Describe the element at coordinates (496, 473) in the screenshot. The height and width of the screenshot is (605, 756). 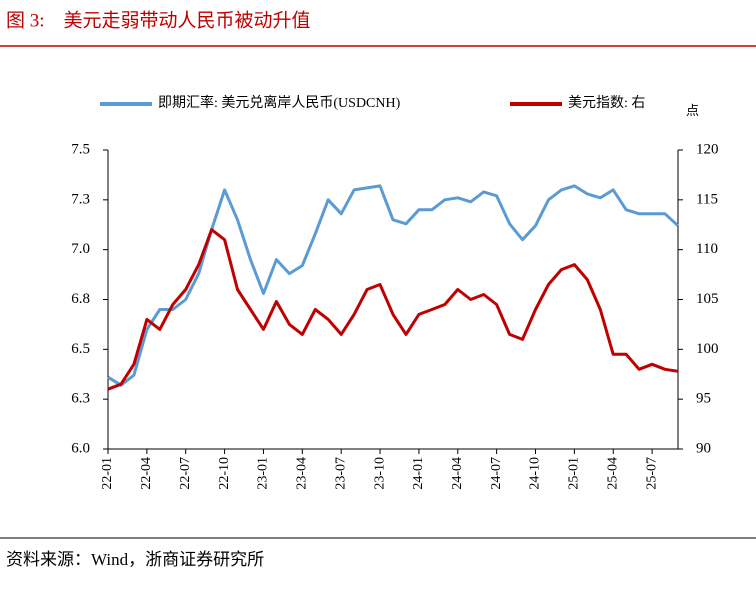
I see `x-tick-label: 24-07` at that location.